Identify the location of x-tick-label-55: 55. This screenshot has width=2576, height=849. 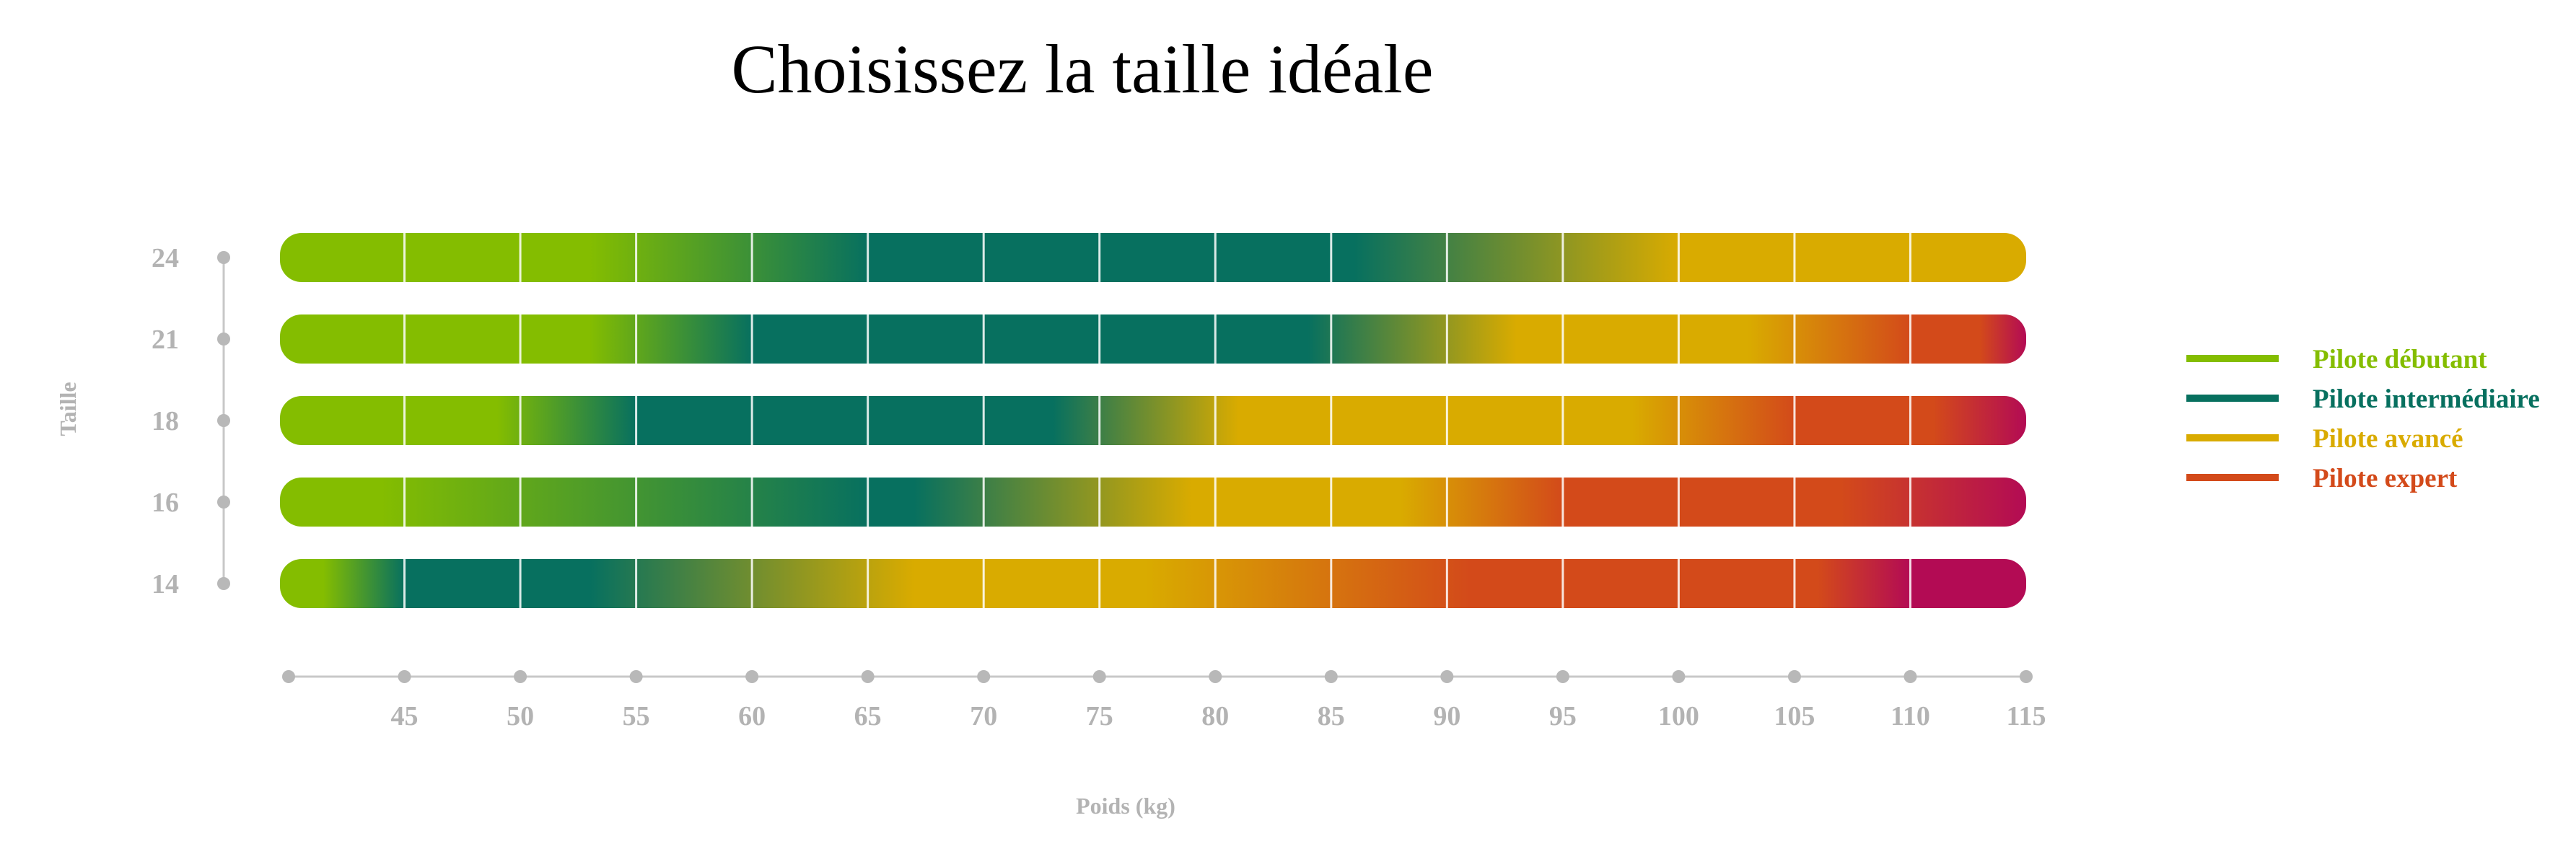
(636, 716).